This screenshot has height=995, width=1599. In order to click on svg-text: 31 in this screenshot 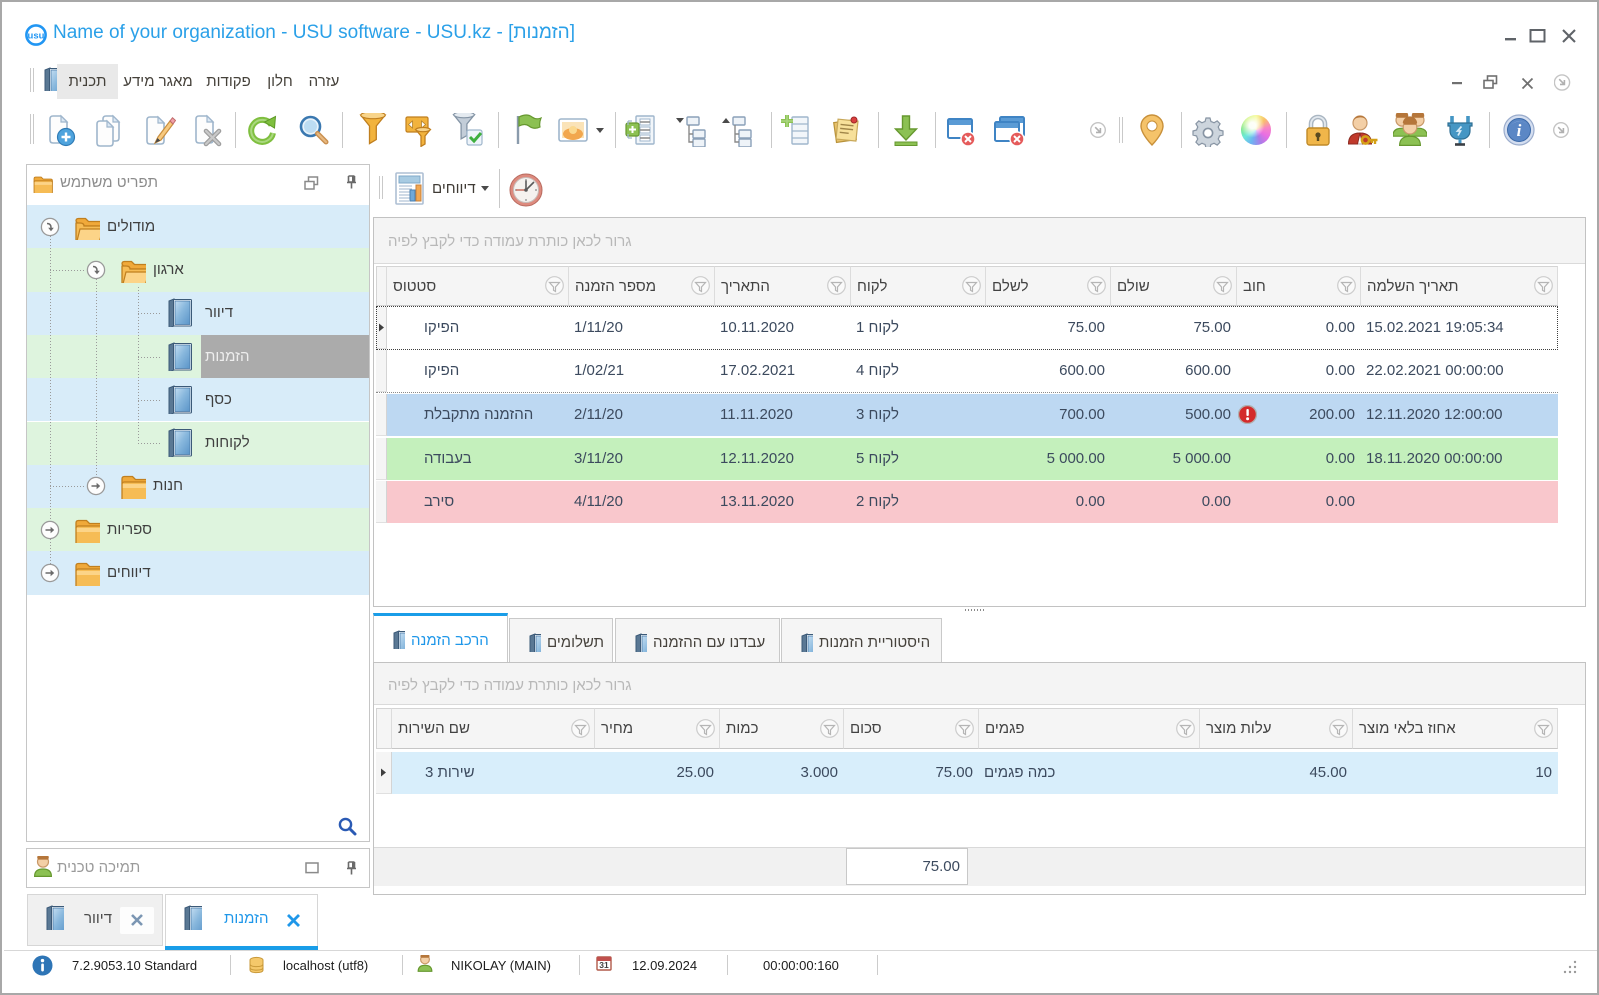, I will do `click(604, 965)`.